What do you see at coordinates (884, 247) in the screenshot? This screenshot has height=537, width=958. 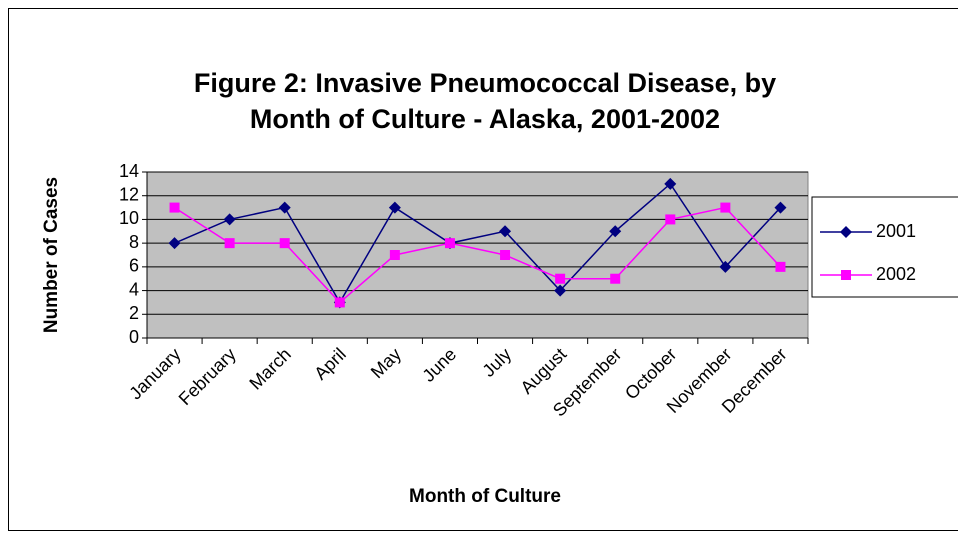 I see `legend-box` at bounding box center [884, 247].